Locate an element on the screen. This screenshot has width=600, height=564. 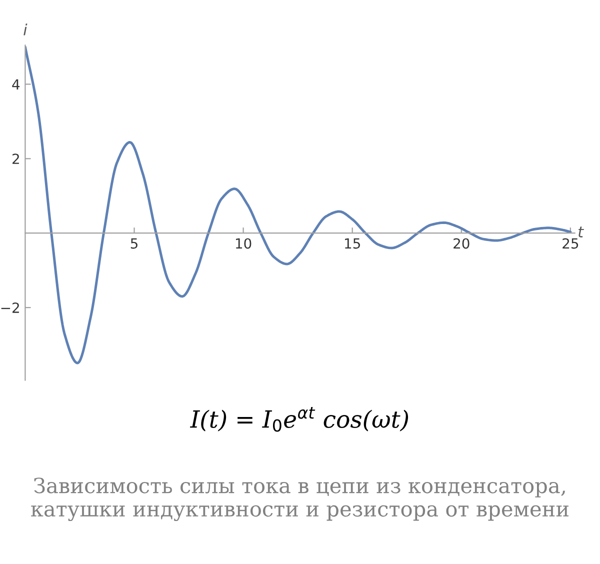
x-tick-label: 5 is located at coordinates (134, 243).